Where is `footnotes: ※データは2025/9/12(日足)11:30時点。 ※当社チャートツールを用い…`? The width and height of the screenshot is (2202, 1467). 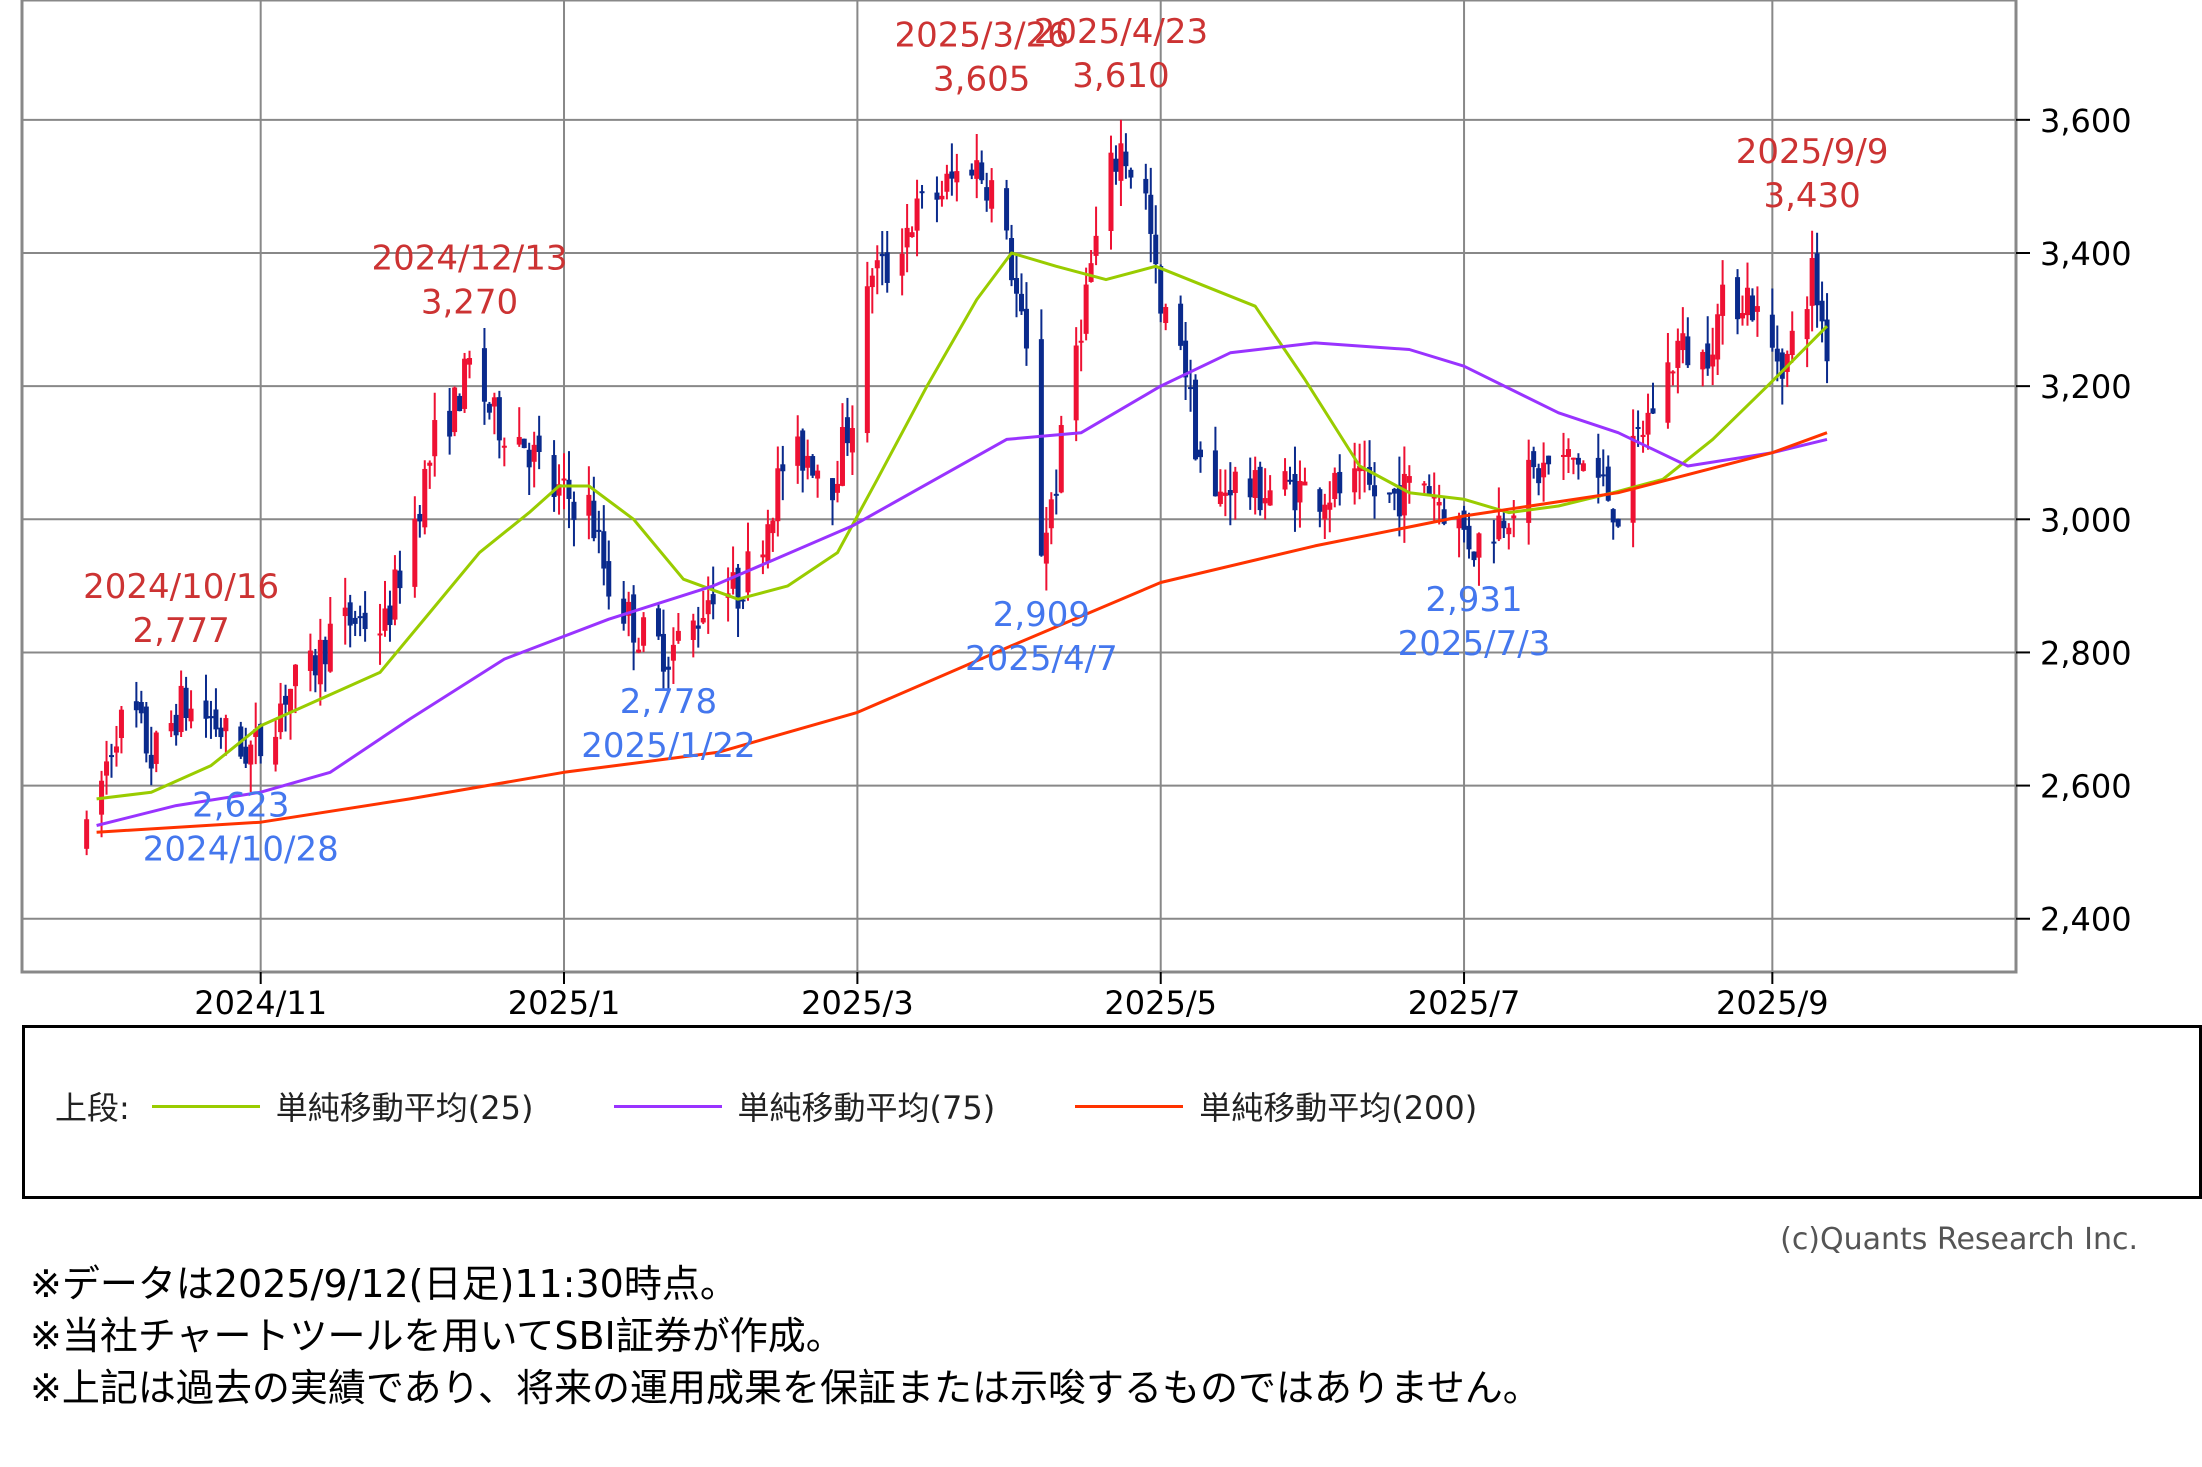
footnotes: ※データは2025/9/12(日足)11:30時点。 ※当社チャートツールを用い… is located at coordinates (785, 1336).